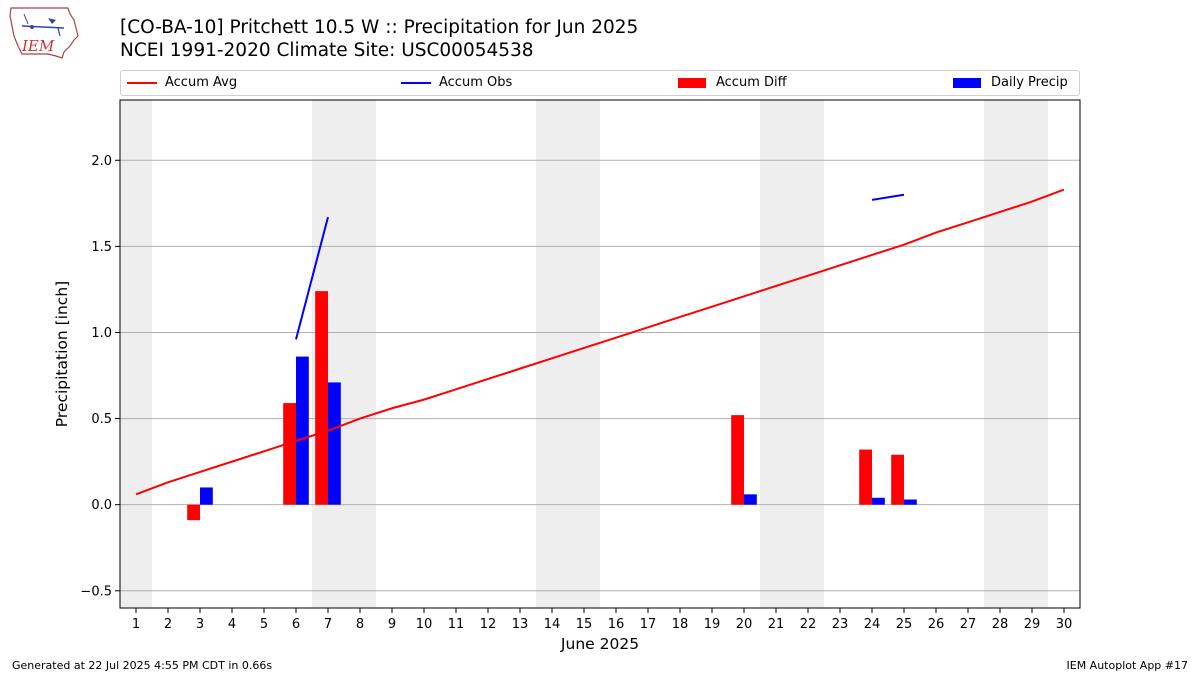  I want to click on x-tick-label: 29, so click(1032, 624).